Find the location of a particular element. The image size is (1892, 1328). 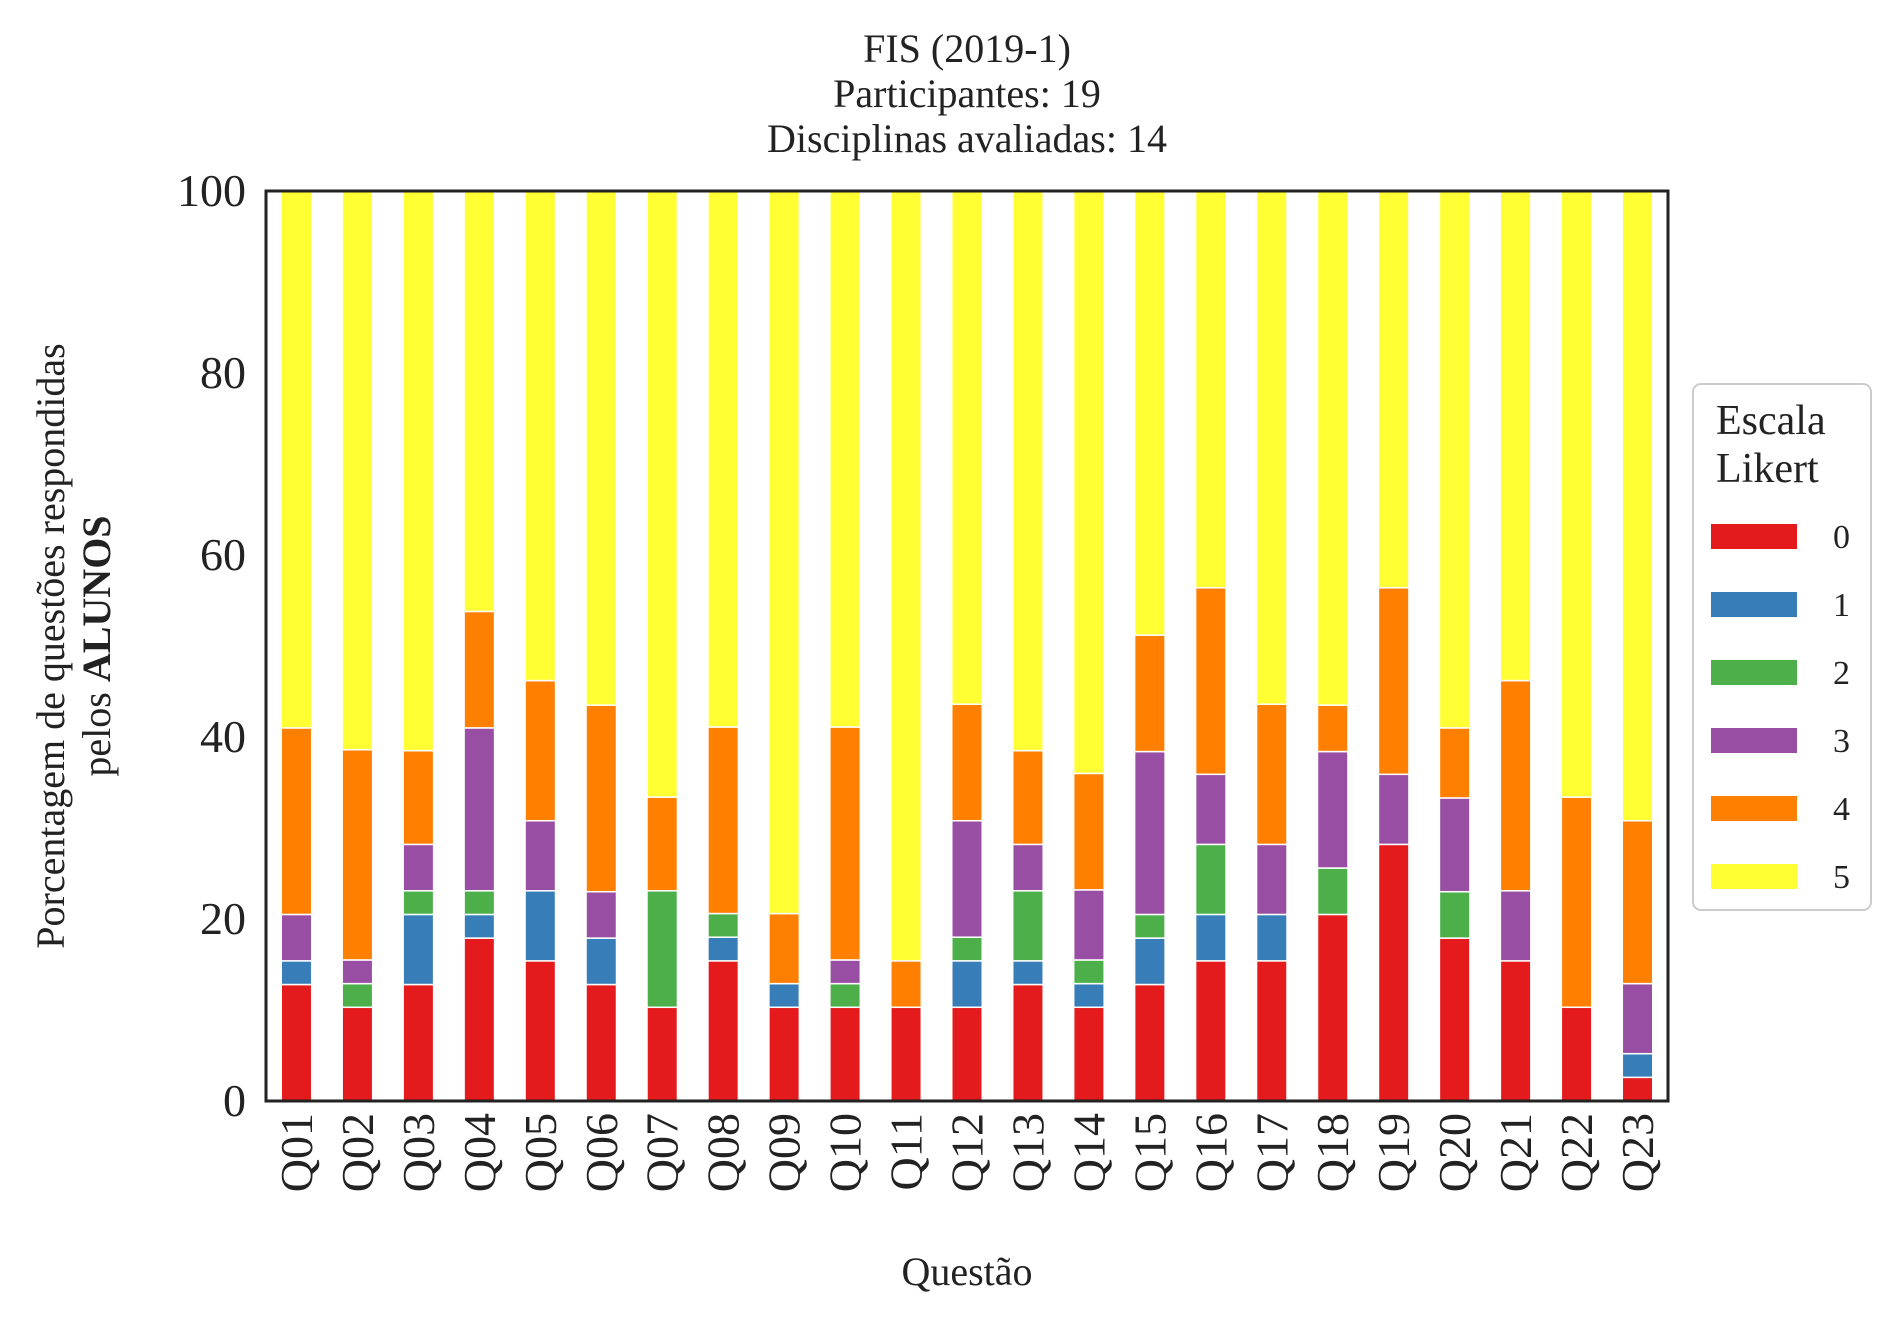

title-line: Disciplinas avaliadas: 14 is located at coordinates (967, 138).